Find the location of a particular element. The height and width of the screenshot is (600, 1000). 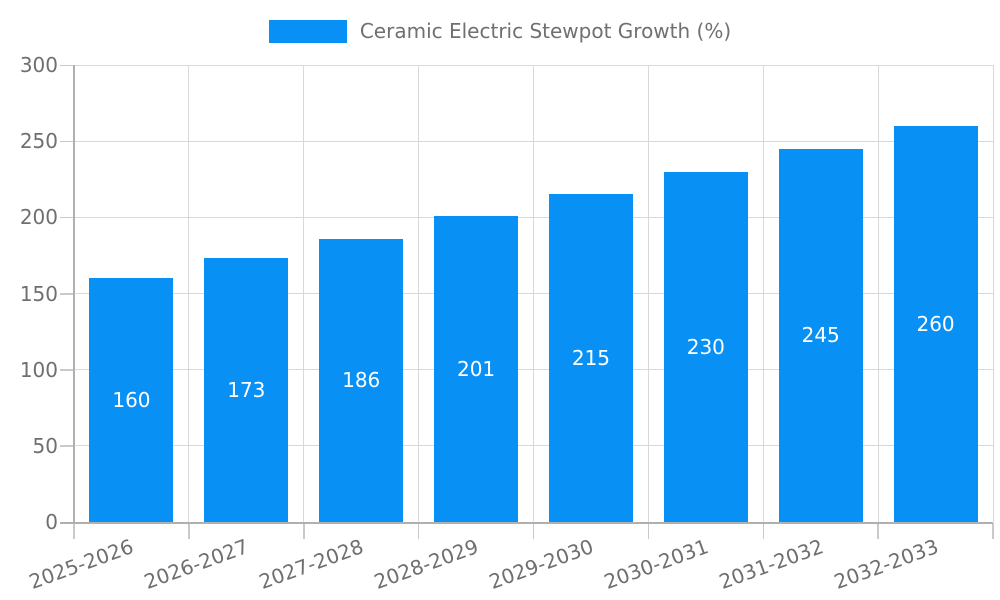

x-tick-label: 2027-2028 is located at coordinates (311, 564).